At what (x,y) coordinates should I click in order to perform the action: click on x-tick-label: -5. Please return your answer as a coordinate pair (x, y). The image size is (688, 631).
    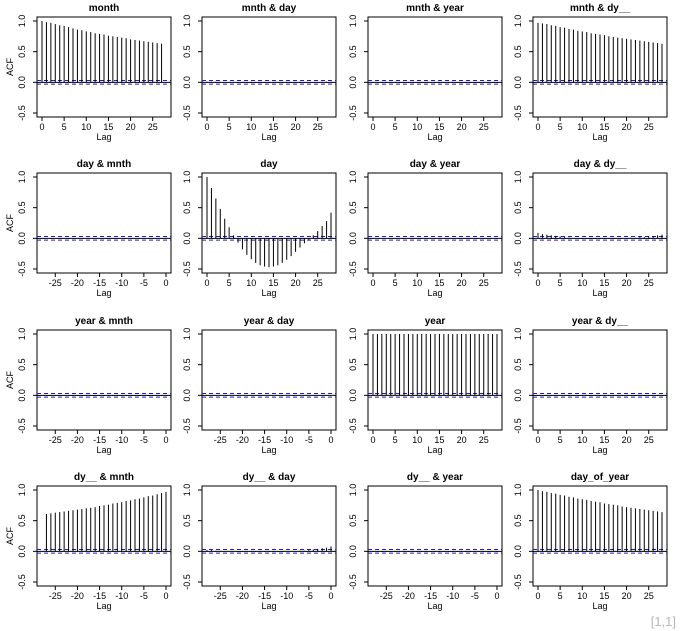
    Looking at the image, I should click on (144, 283).